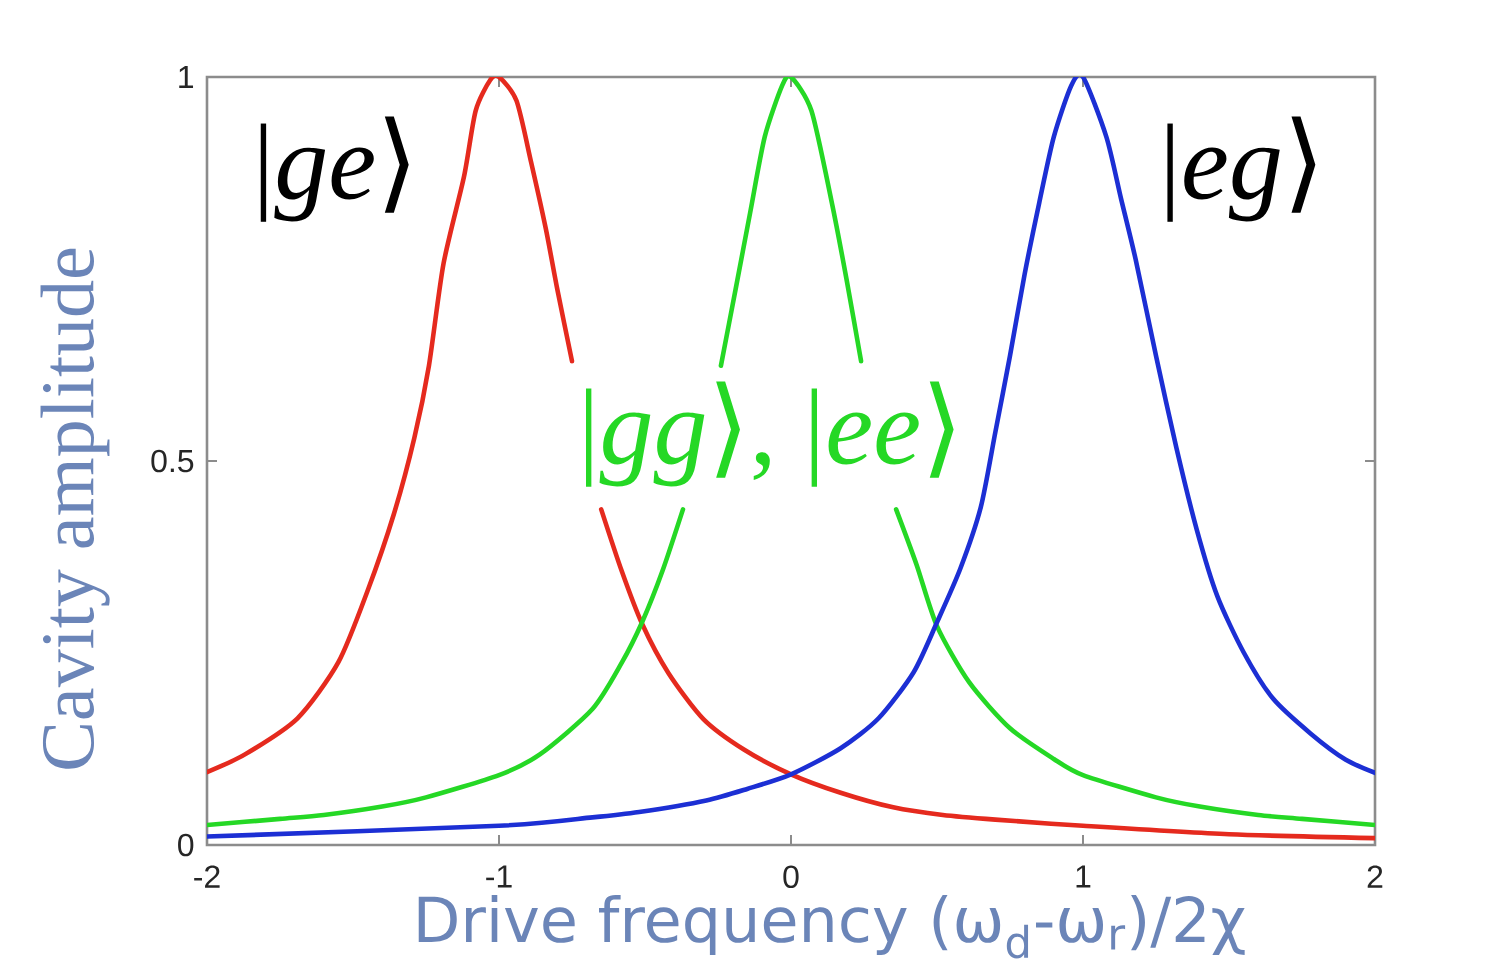 Image resolution: width=1512 pixels, height=960 pixels. I want to click on series-label: |gg⟩, |ee⟩, so click(769, 434).